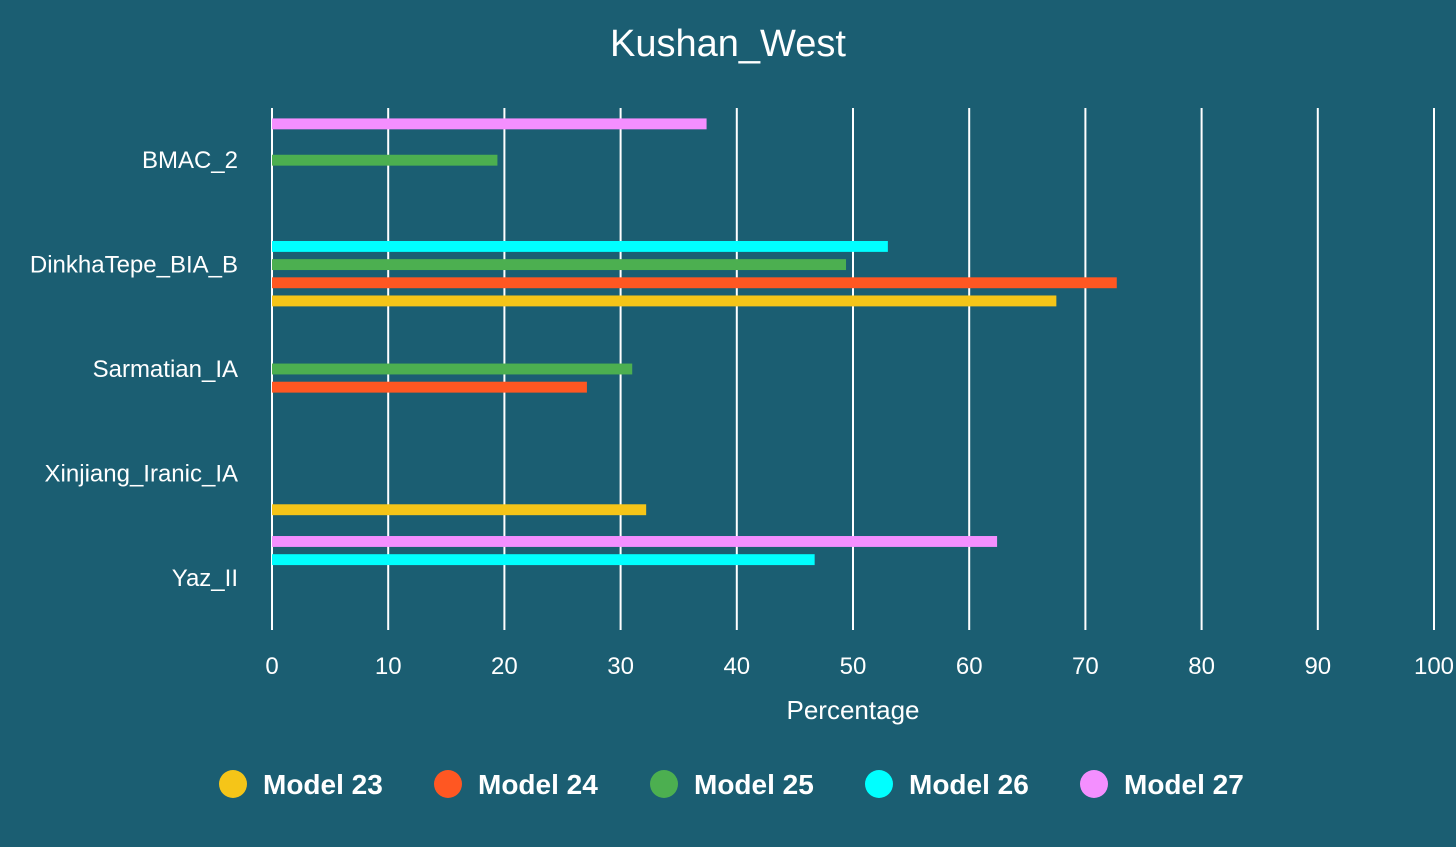 This screenshot has height=847, width=1456. What do you see at coordinates (165, 369) in the screenshot?
I see `category-label: Sarmatian_IA` at bounding box center [165, 369].